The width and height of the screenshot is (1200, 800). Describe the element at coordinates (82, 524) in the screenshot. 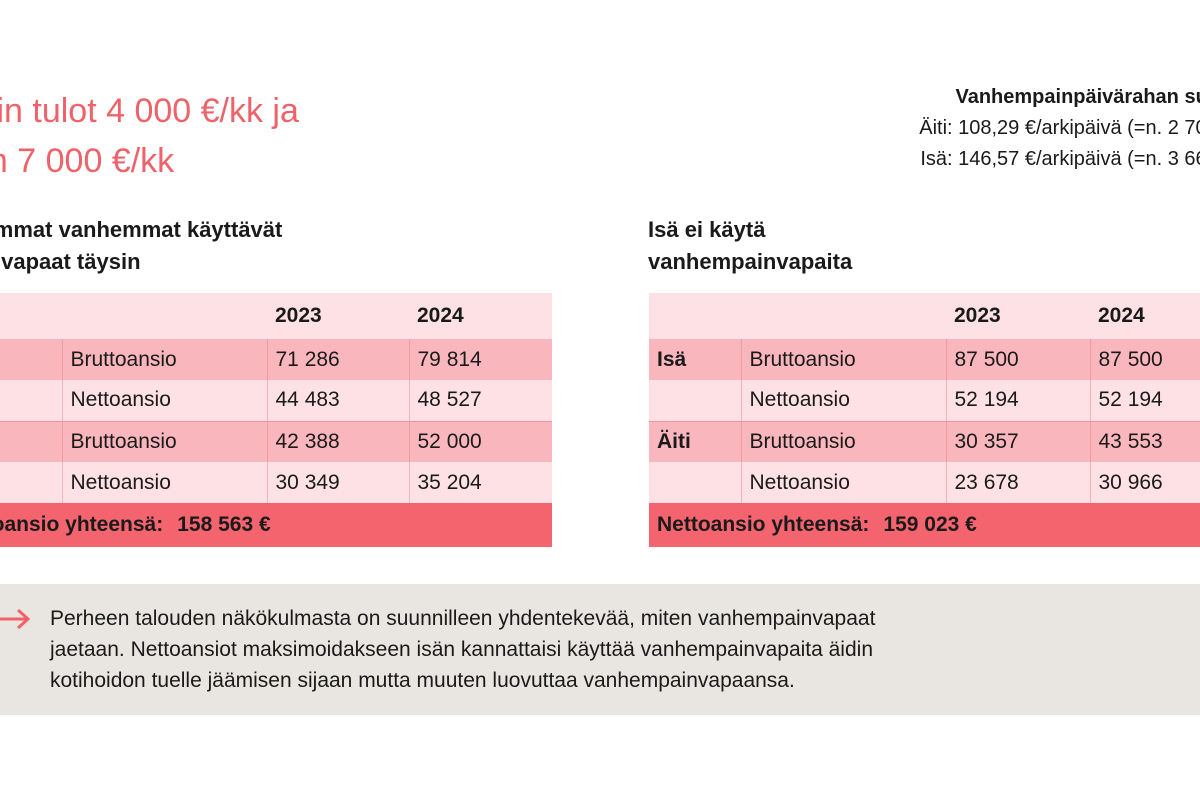

I see `total-label: ettoansio yhteensä:` at that location.